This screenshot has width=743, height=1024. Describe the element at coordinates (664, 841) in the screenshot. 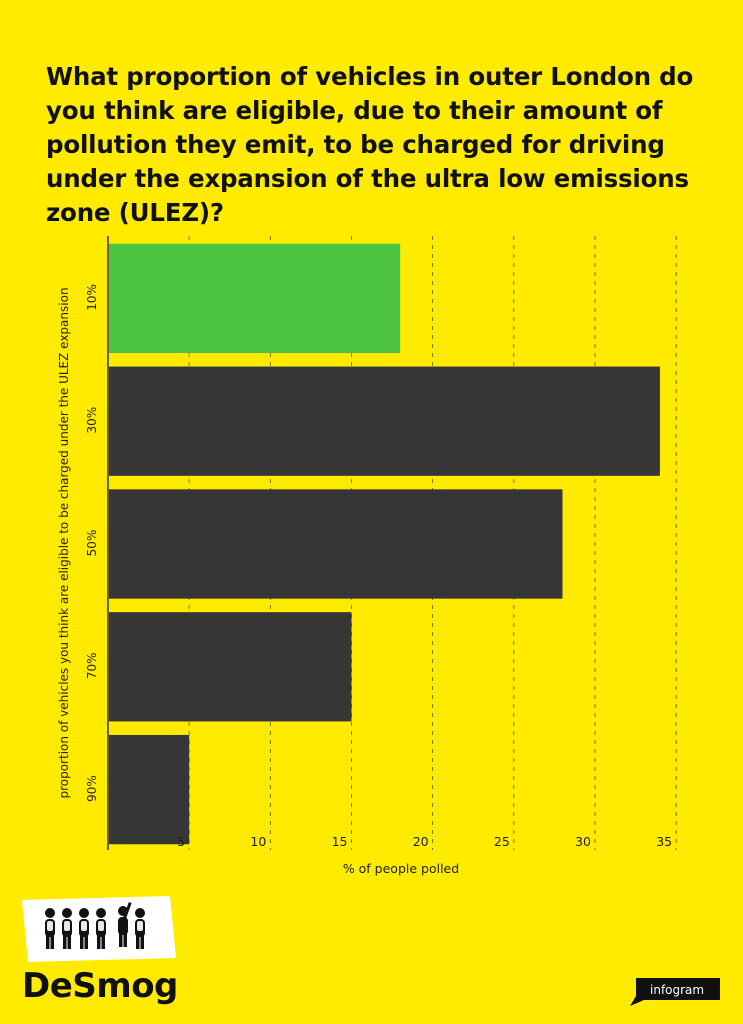

I see `x-tick-label: 35` at that location.